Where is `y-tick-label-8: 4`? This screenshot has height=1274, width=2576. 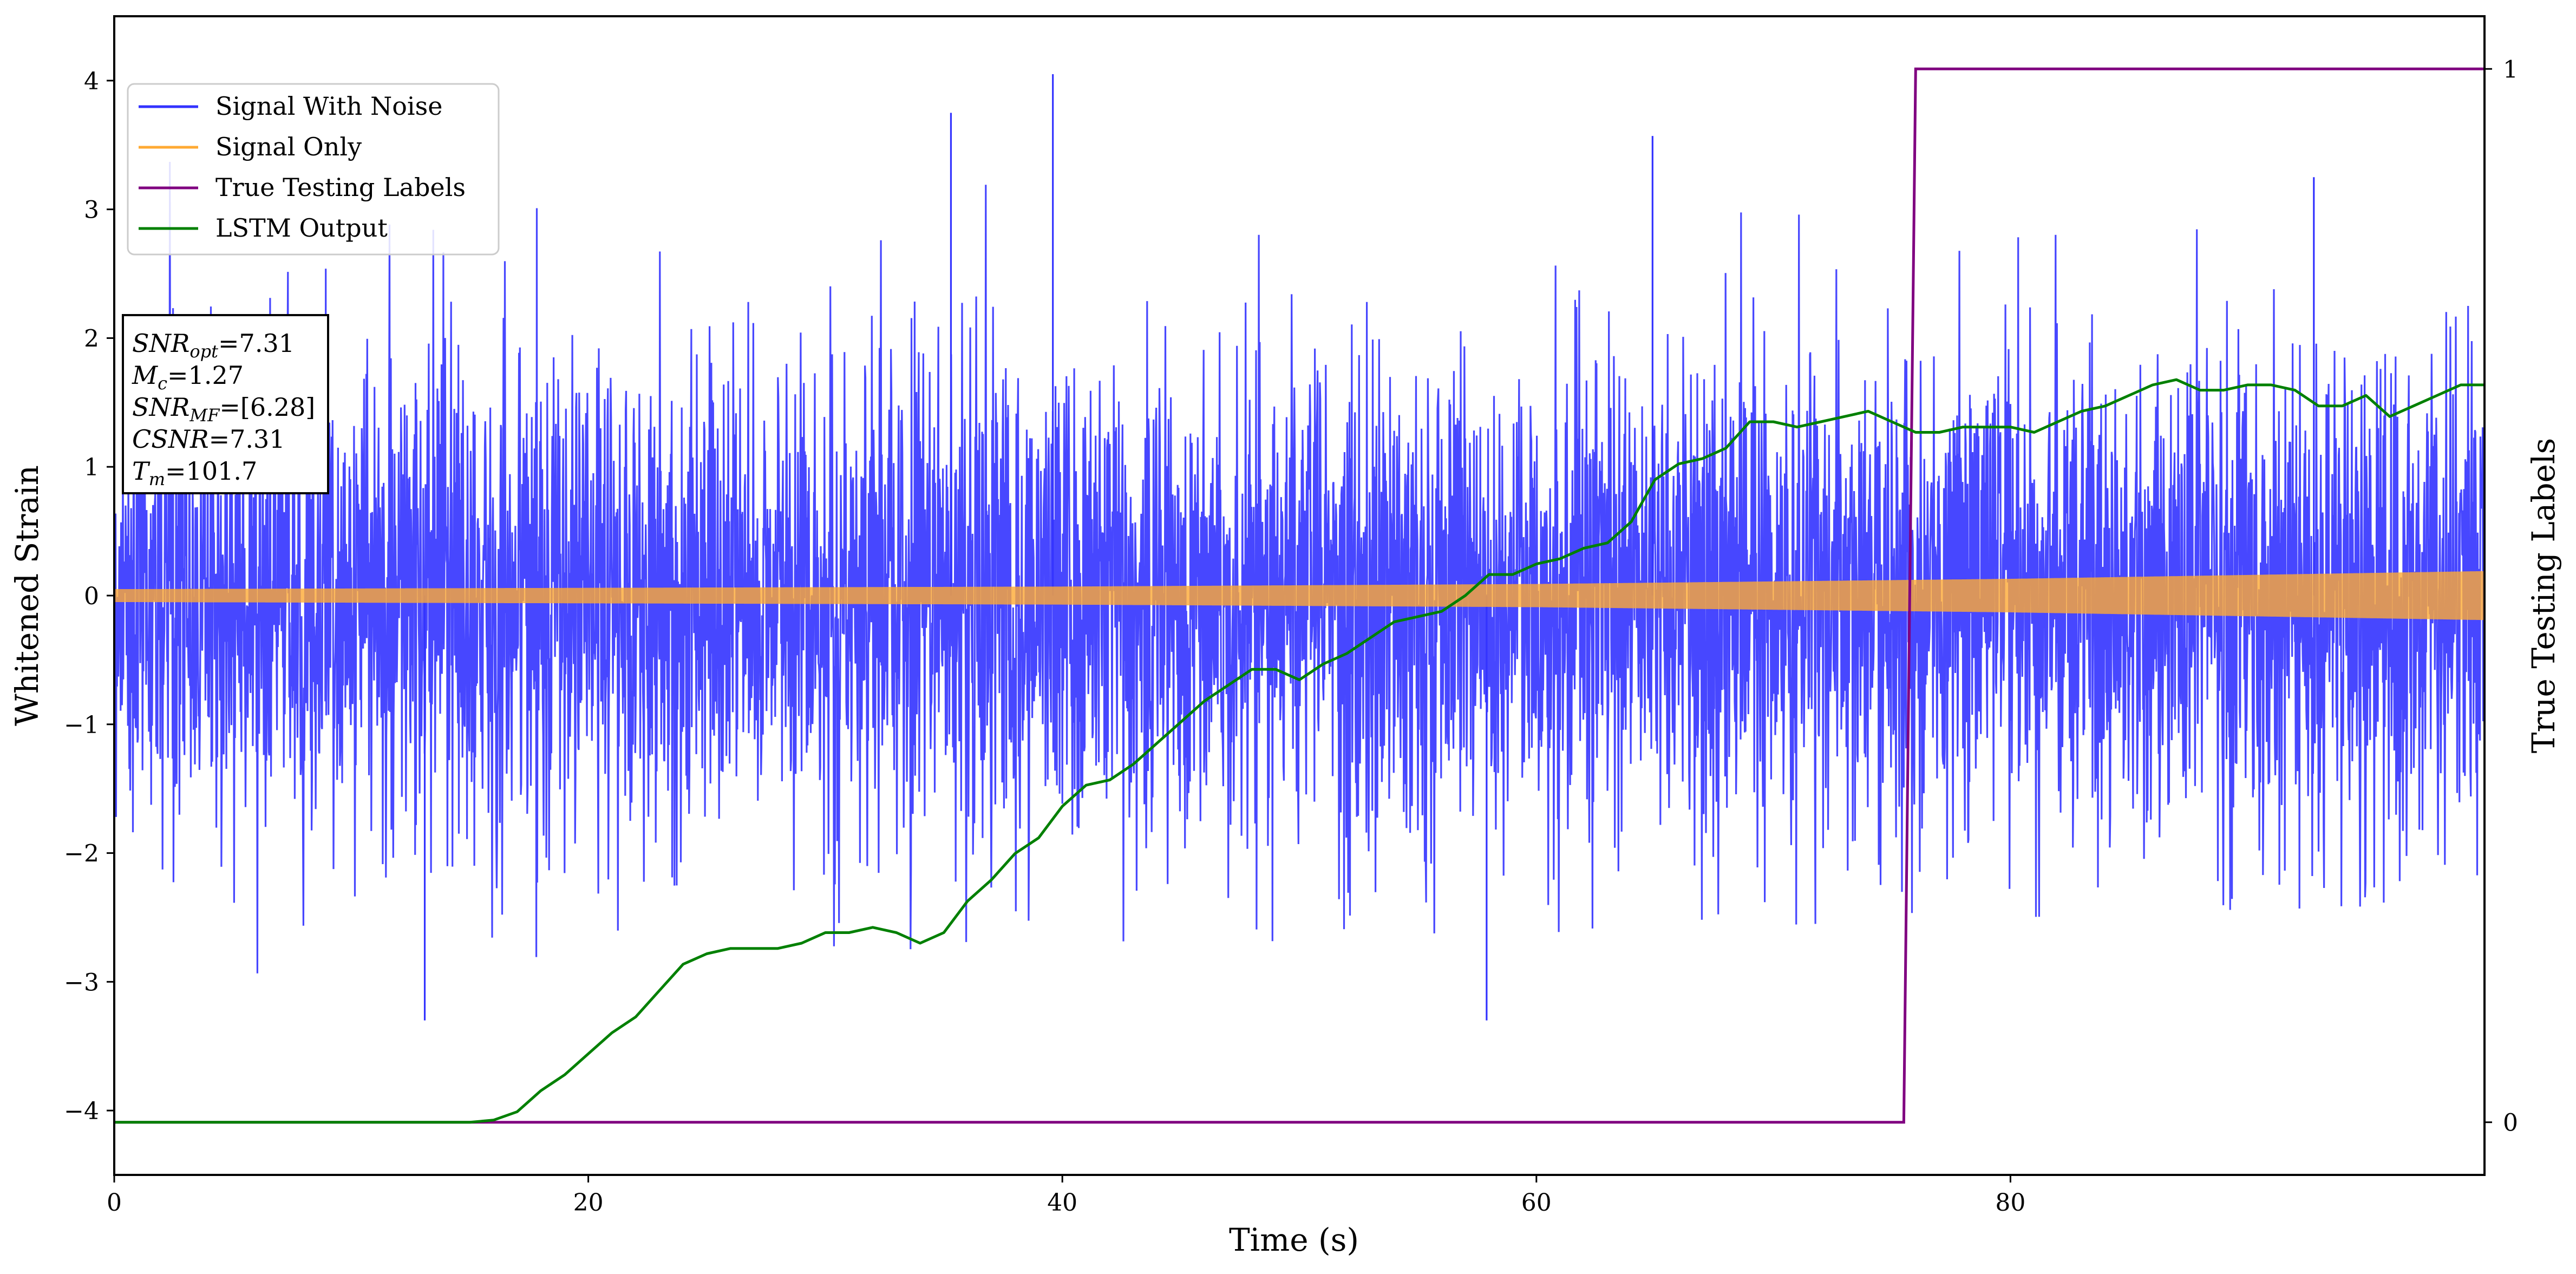 y-tick-label-8: 4 is located at coordinates (92, 81).